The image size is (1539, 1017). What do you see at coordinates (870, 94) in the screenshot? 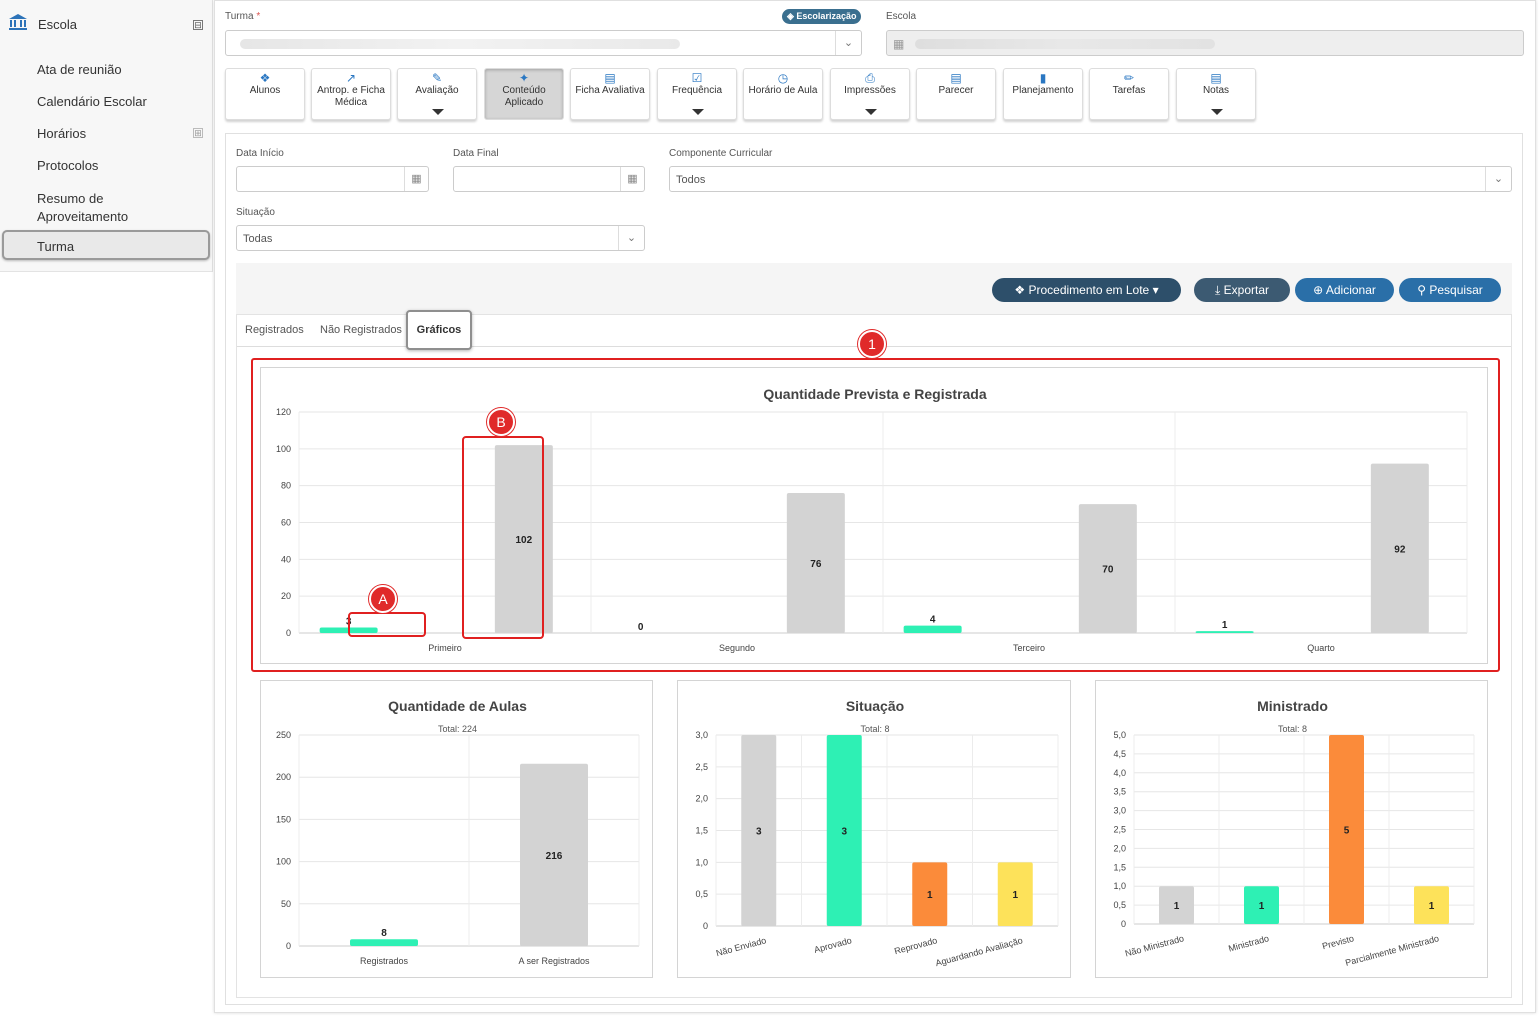
I see `impressoes-button: ⎙ Impressões` at bounding box center [870, 94].